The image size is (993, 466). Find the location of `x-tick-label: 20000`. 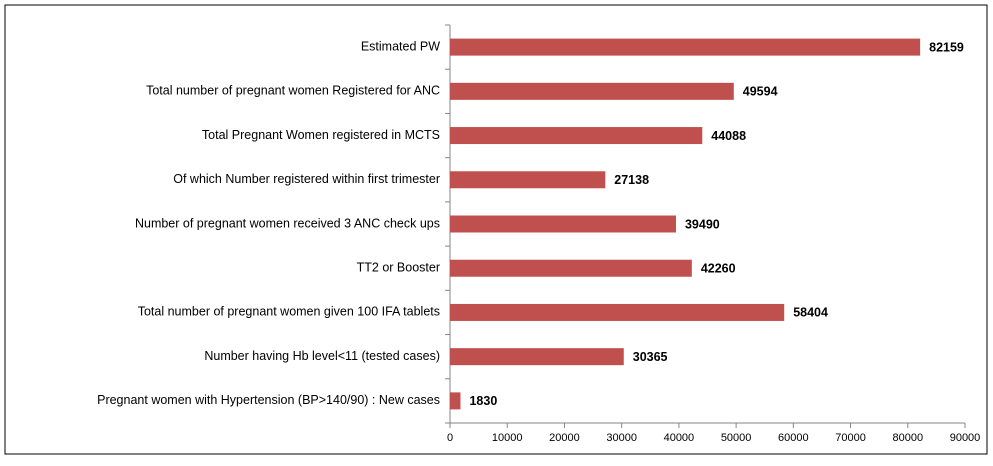

x-tick-label: 20000 is located at coordinates (564, 438).